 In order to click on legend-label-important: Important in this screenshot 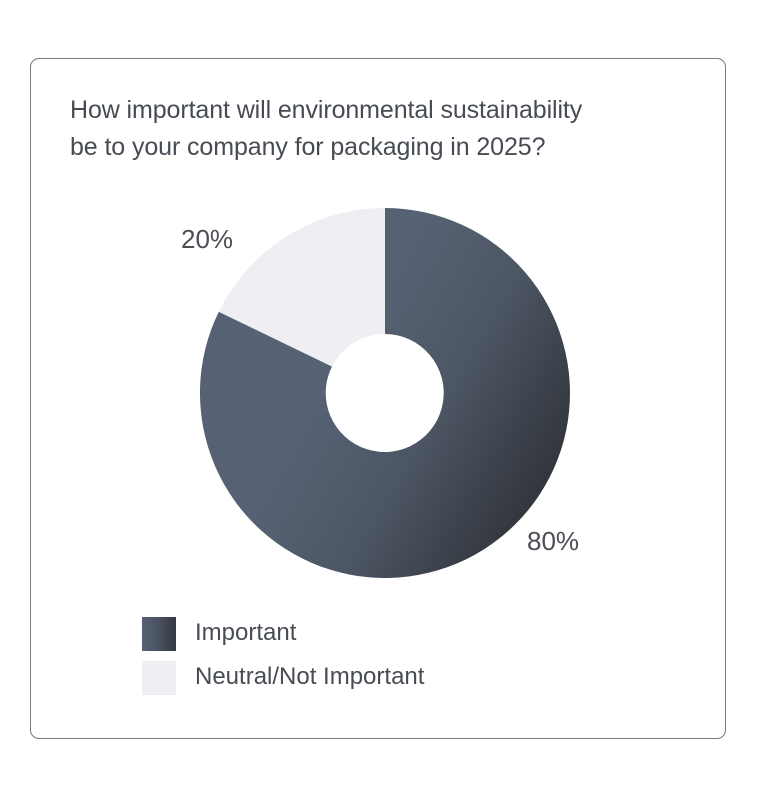, I will do `click(246, 632)`.